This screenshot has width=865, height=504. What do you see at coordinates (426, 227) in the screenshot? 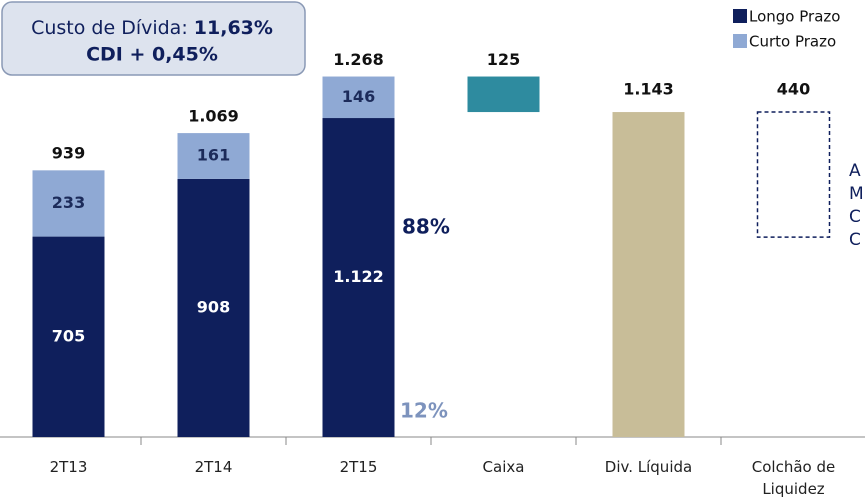
I see `share-label: 88%` at bounding box center [426, 227].